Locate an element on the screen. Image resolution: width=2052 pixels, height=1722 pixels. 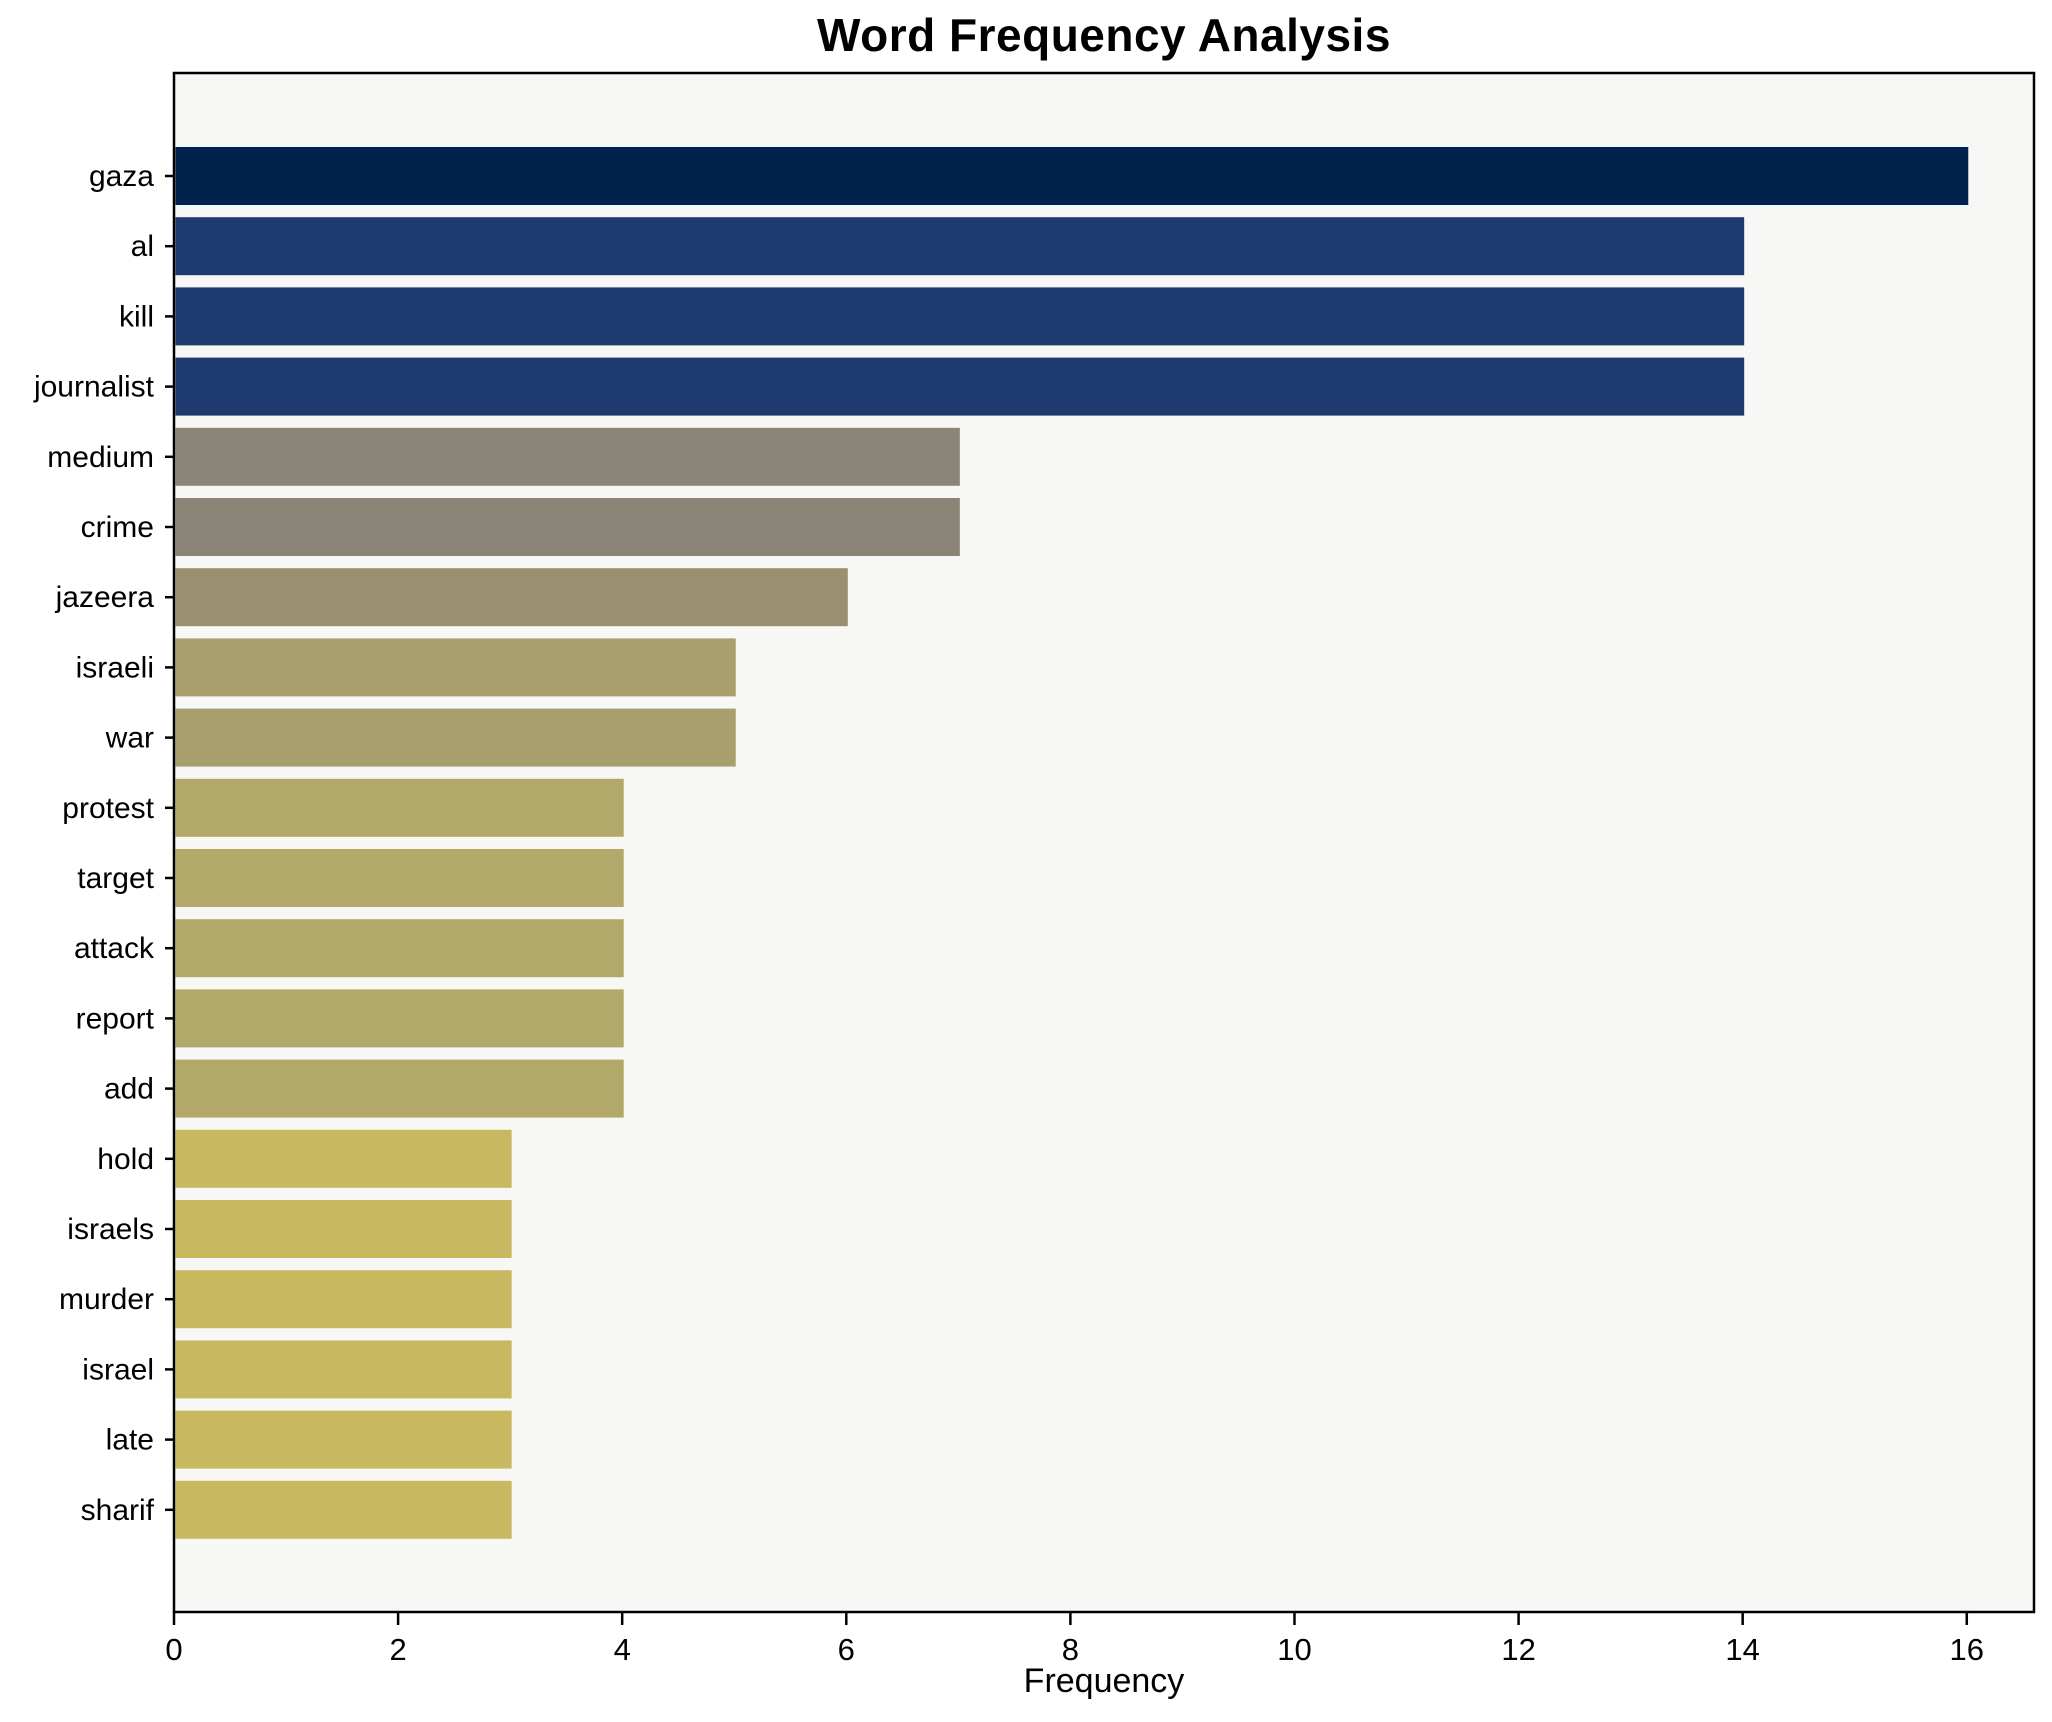
x-axis-label: Frequency is located at coordinates (1104, 1681).